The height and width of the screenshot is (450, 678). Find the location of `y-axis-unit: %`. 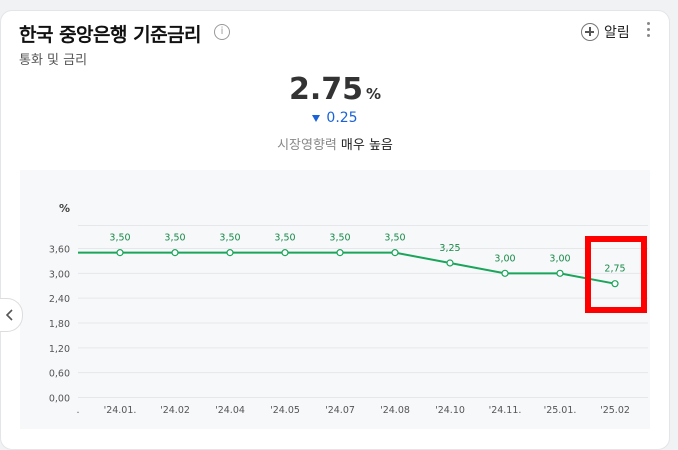

y-axis-unit: % is located at coordinates (64, 208).